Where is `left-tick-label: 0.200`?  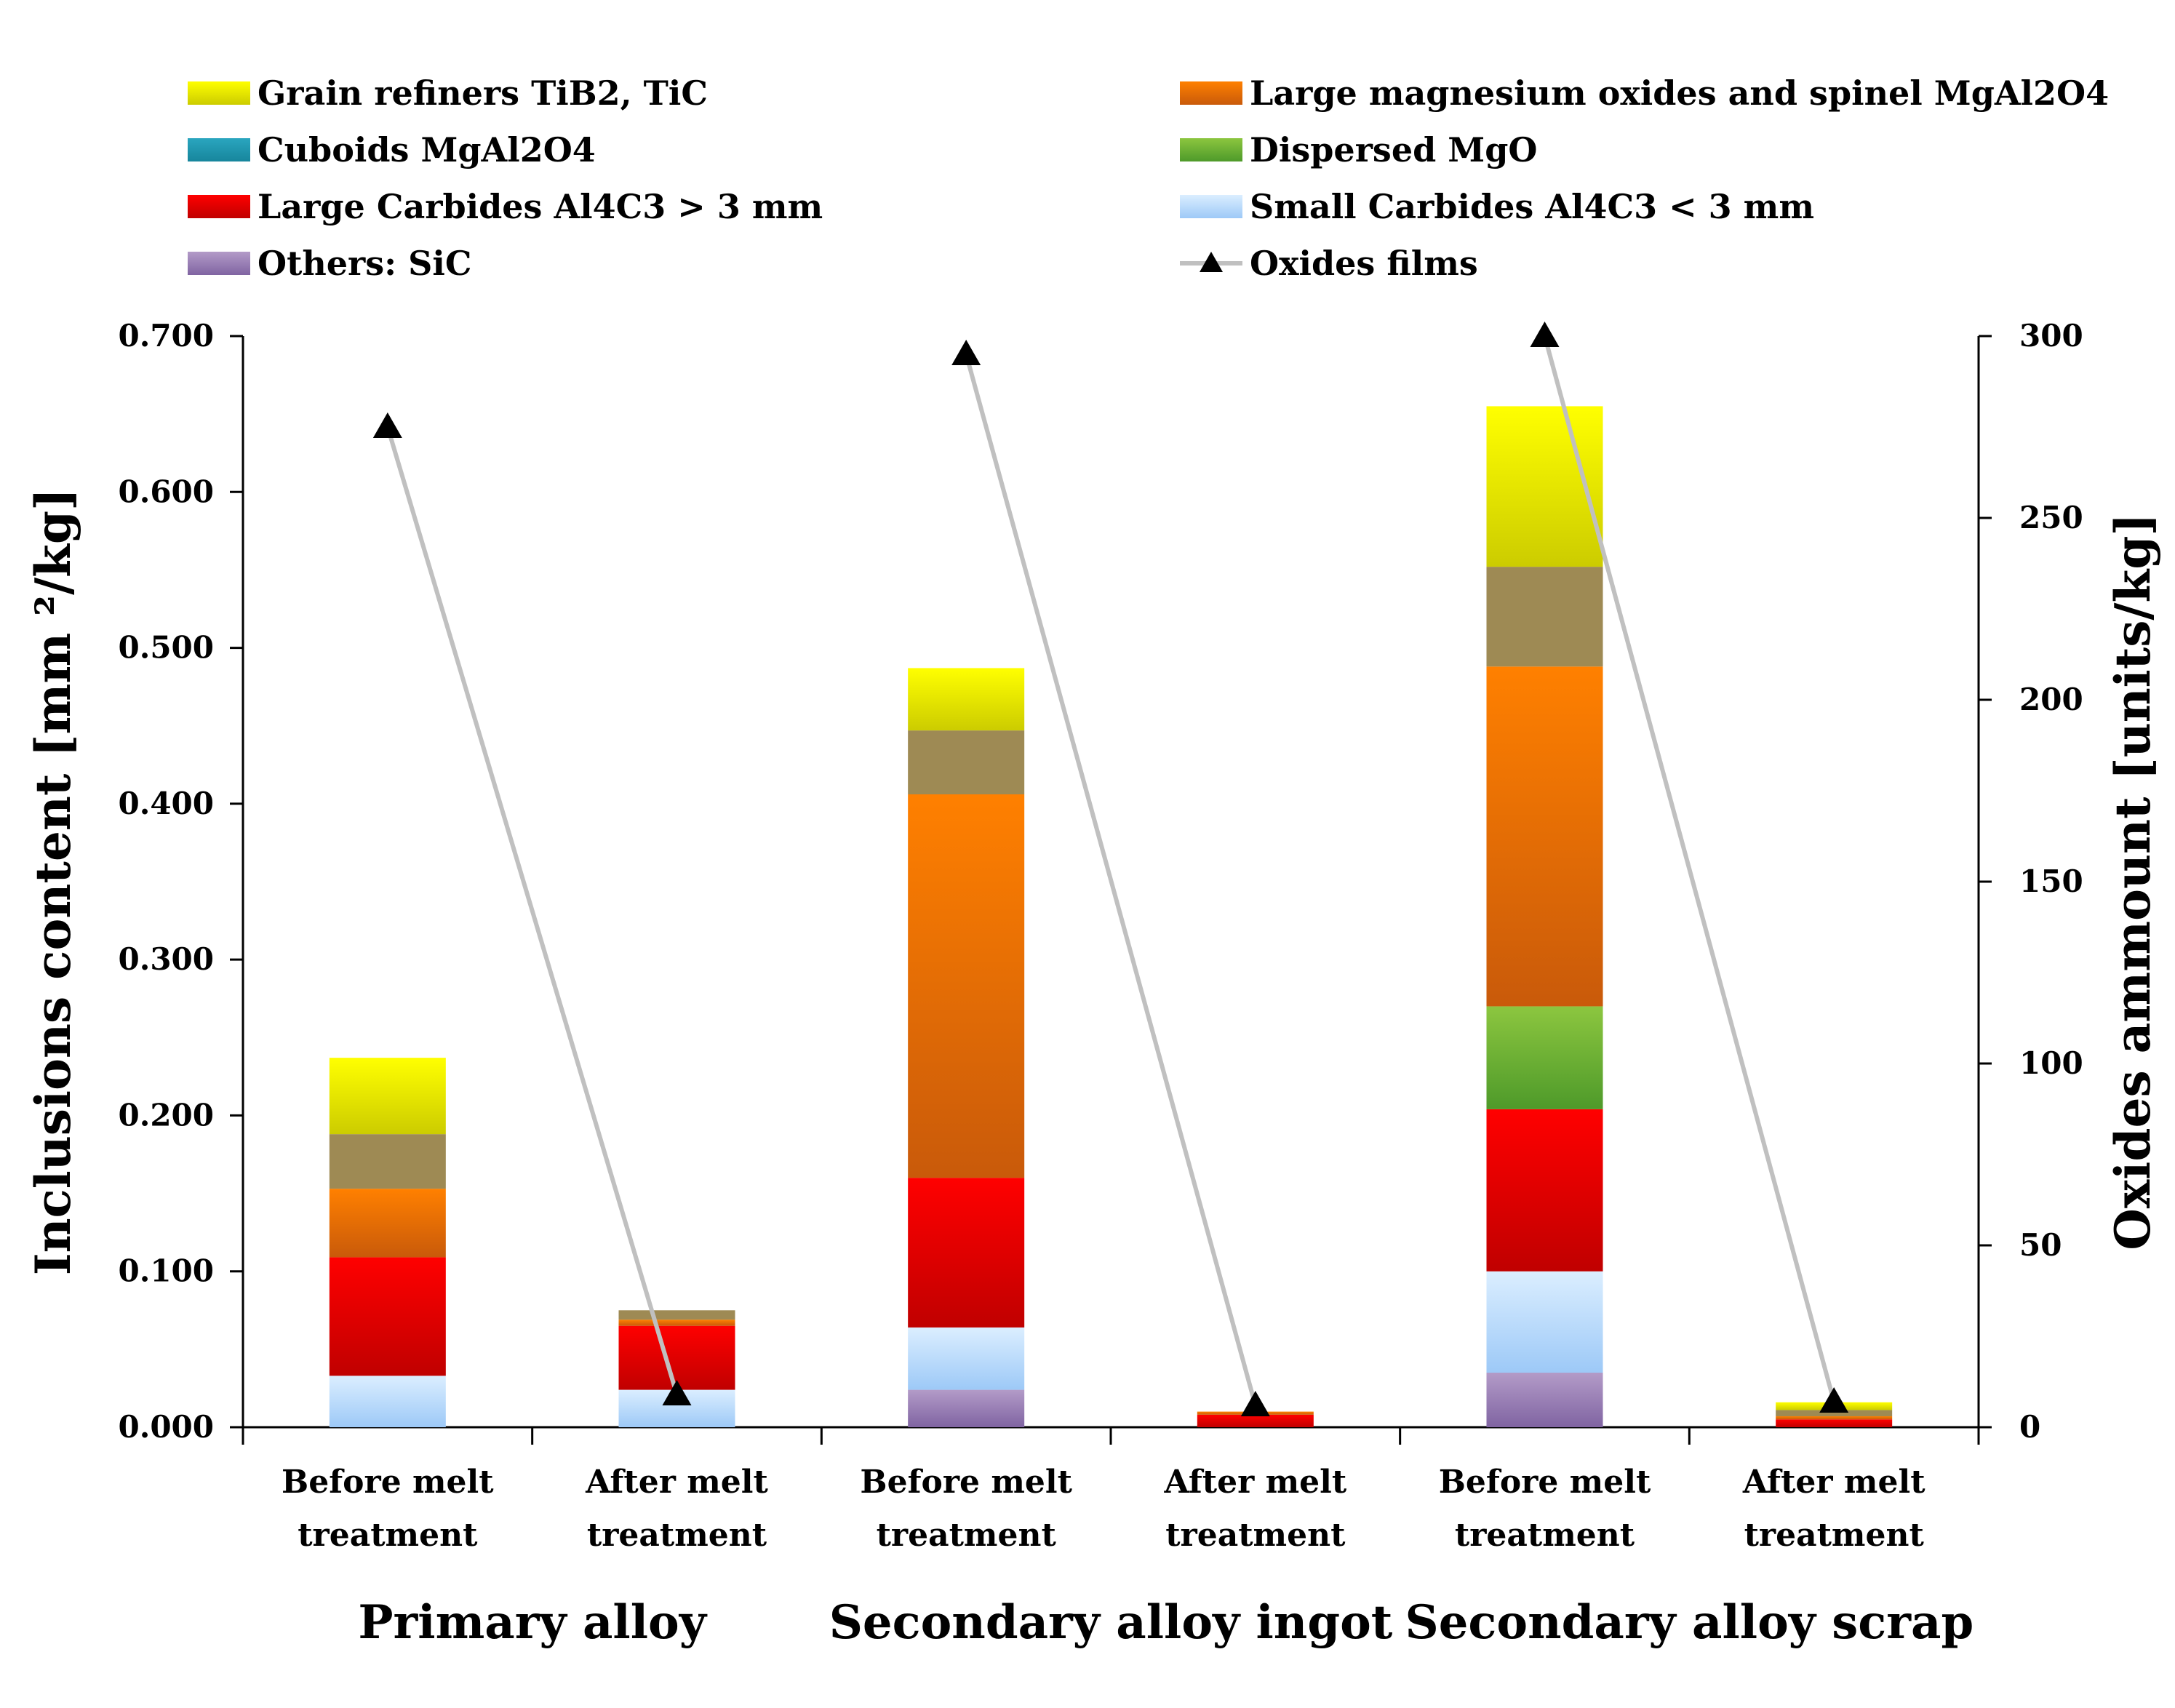
left-tick-label: 0.200 is located at coordinates (166, 1115).